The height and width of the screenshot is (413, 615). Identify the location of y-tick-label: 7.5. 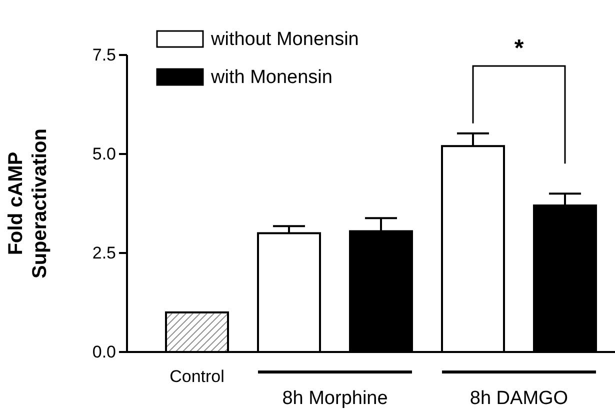
(104, 54).